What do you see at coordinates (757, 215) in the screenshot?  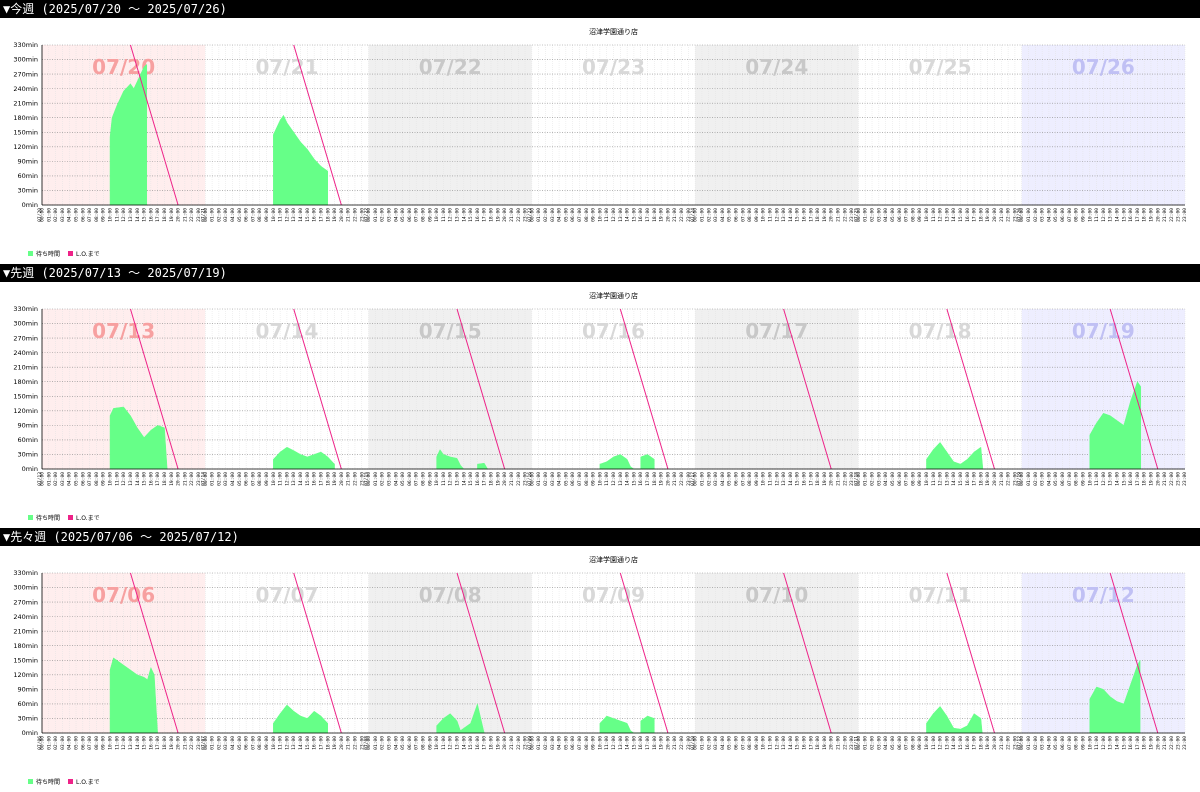 I see `x-tick-label: 09:00` at bounding box center [757, 215].